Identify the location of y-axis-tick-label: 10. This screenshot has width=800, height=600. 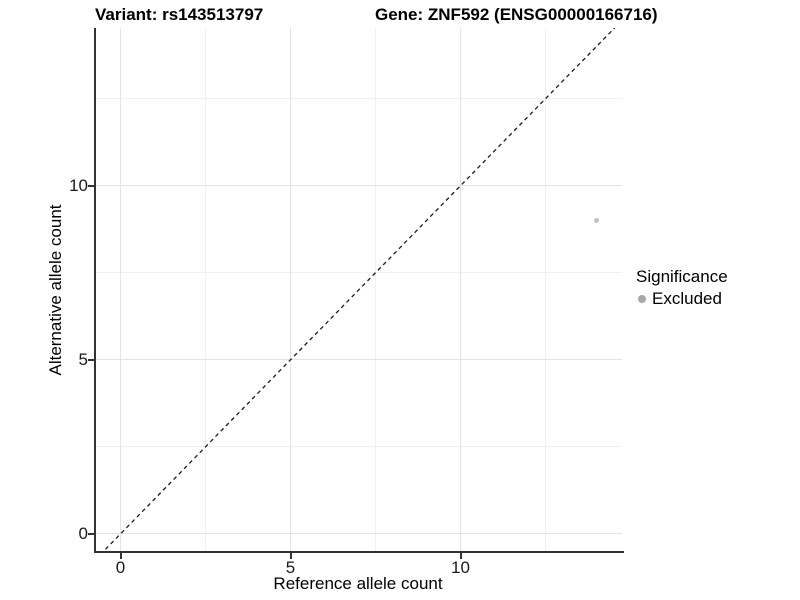
(78, 186).